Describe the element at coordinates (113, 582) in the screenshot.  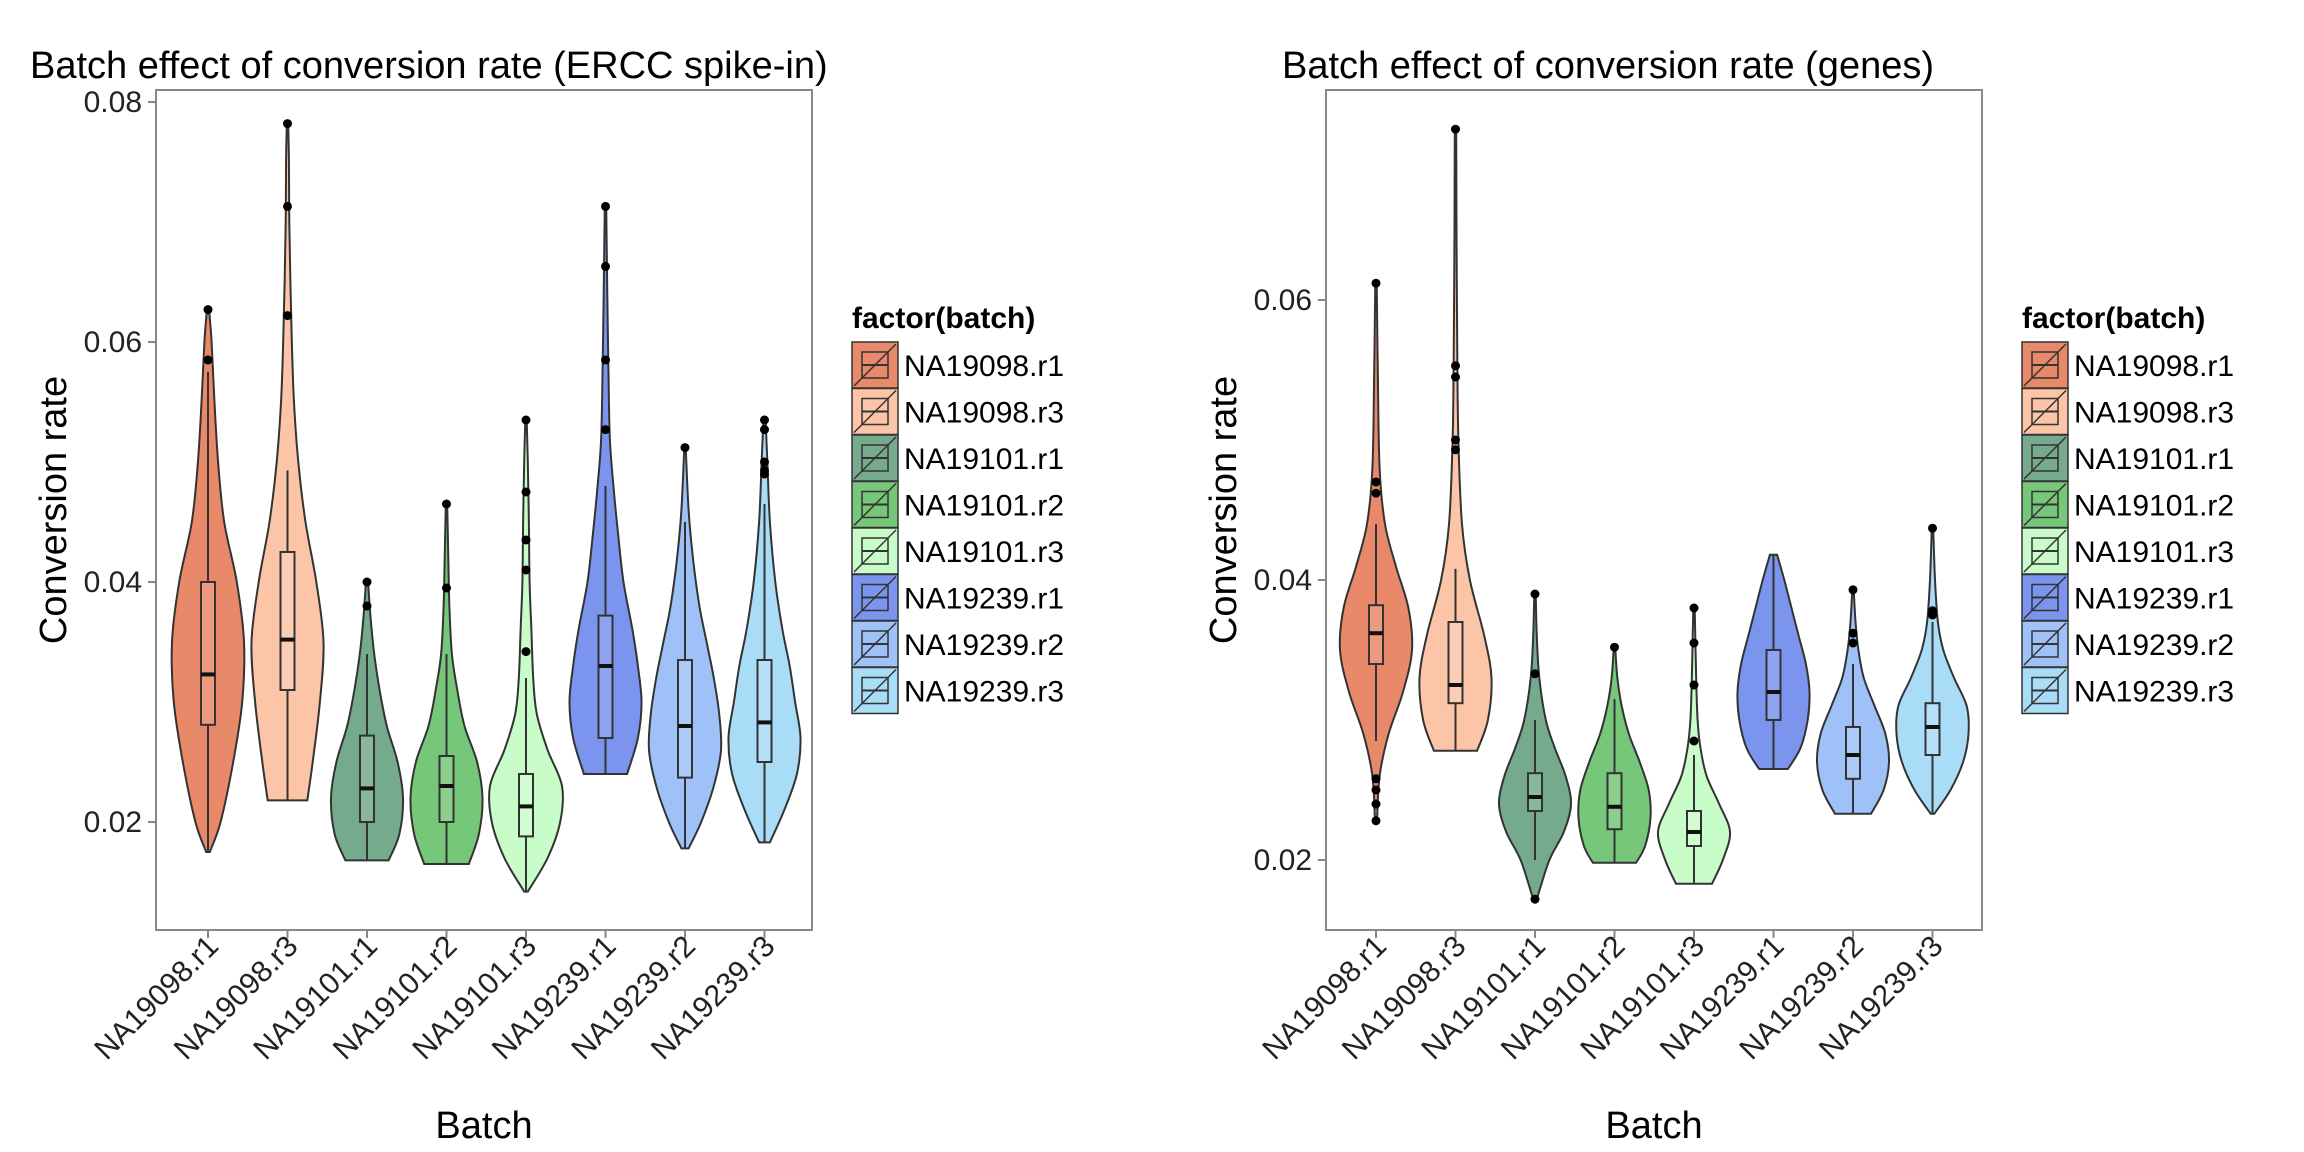
I see `y-tick-label: 0.04` at that location.